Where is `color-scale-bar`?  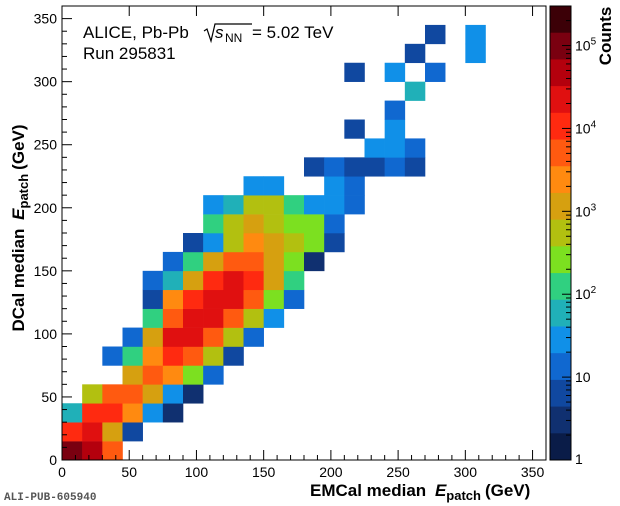 color-scale-bar is located at coordinates (560, 233).